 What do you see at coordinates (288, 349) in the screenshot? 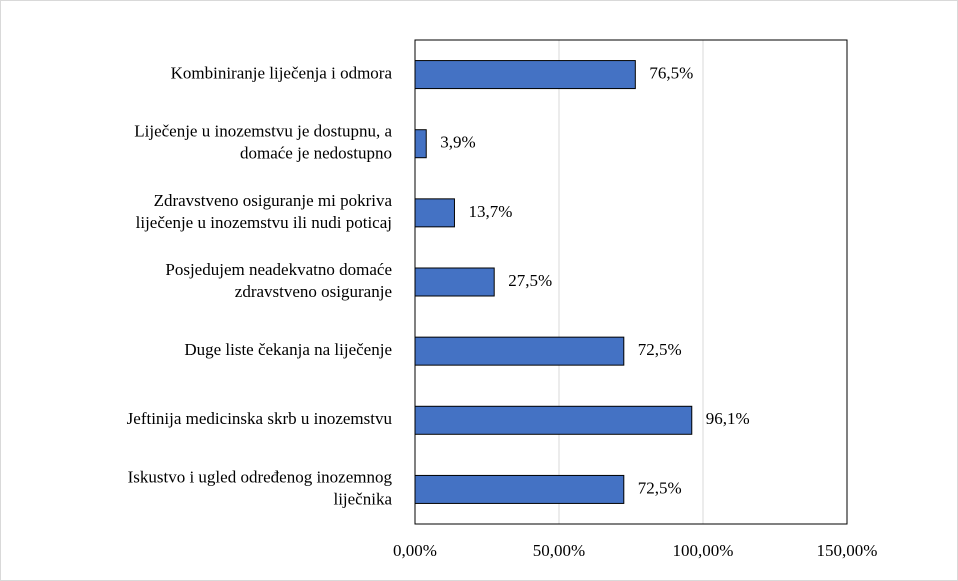
I see `y-tick-label: Duge liste čekanja na liječenje` at bounding box center [288, 349].